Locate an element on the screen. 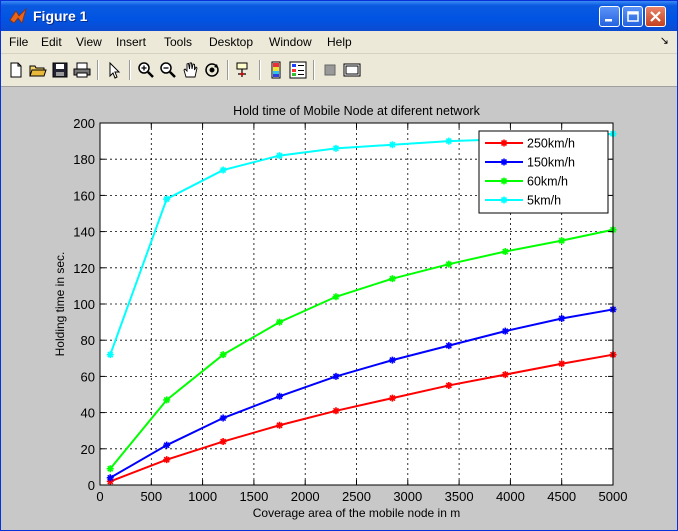 The height and width of the screenshot is (531, 678). legend-label: 250km/h is located at coordinates (551, 144).